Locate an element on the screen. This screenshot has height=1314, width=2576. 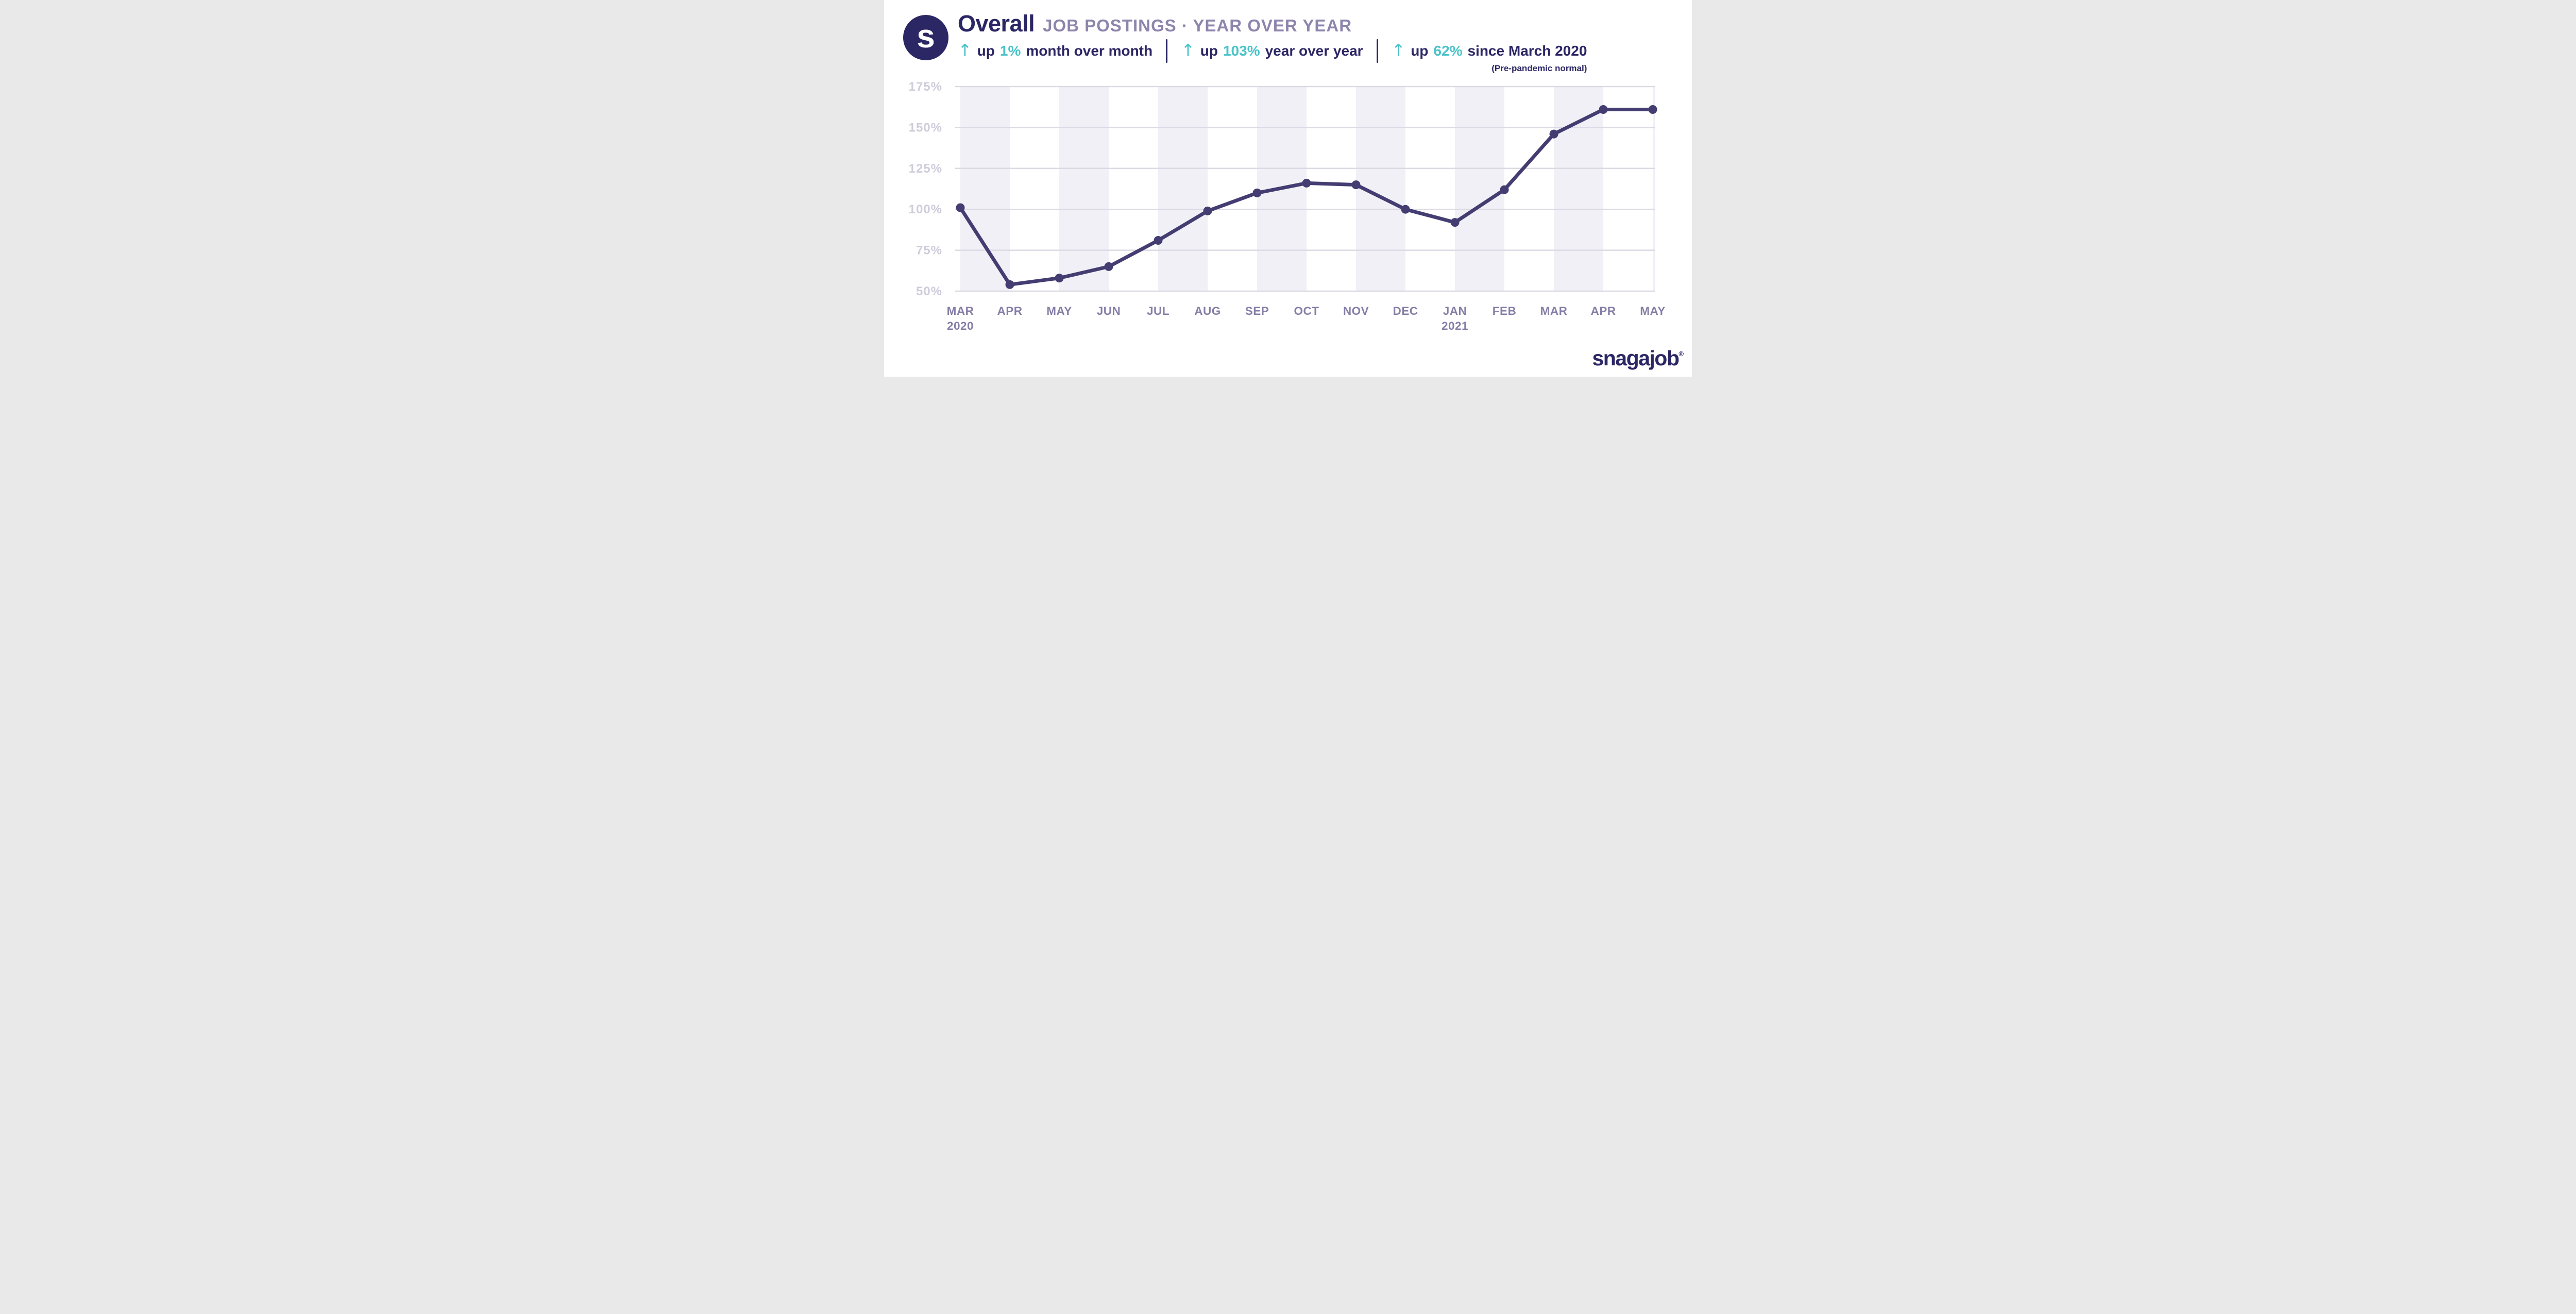
registered-mark: ® is located at coordinates (1681, 354).